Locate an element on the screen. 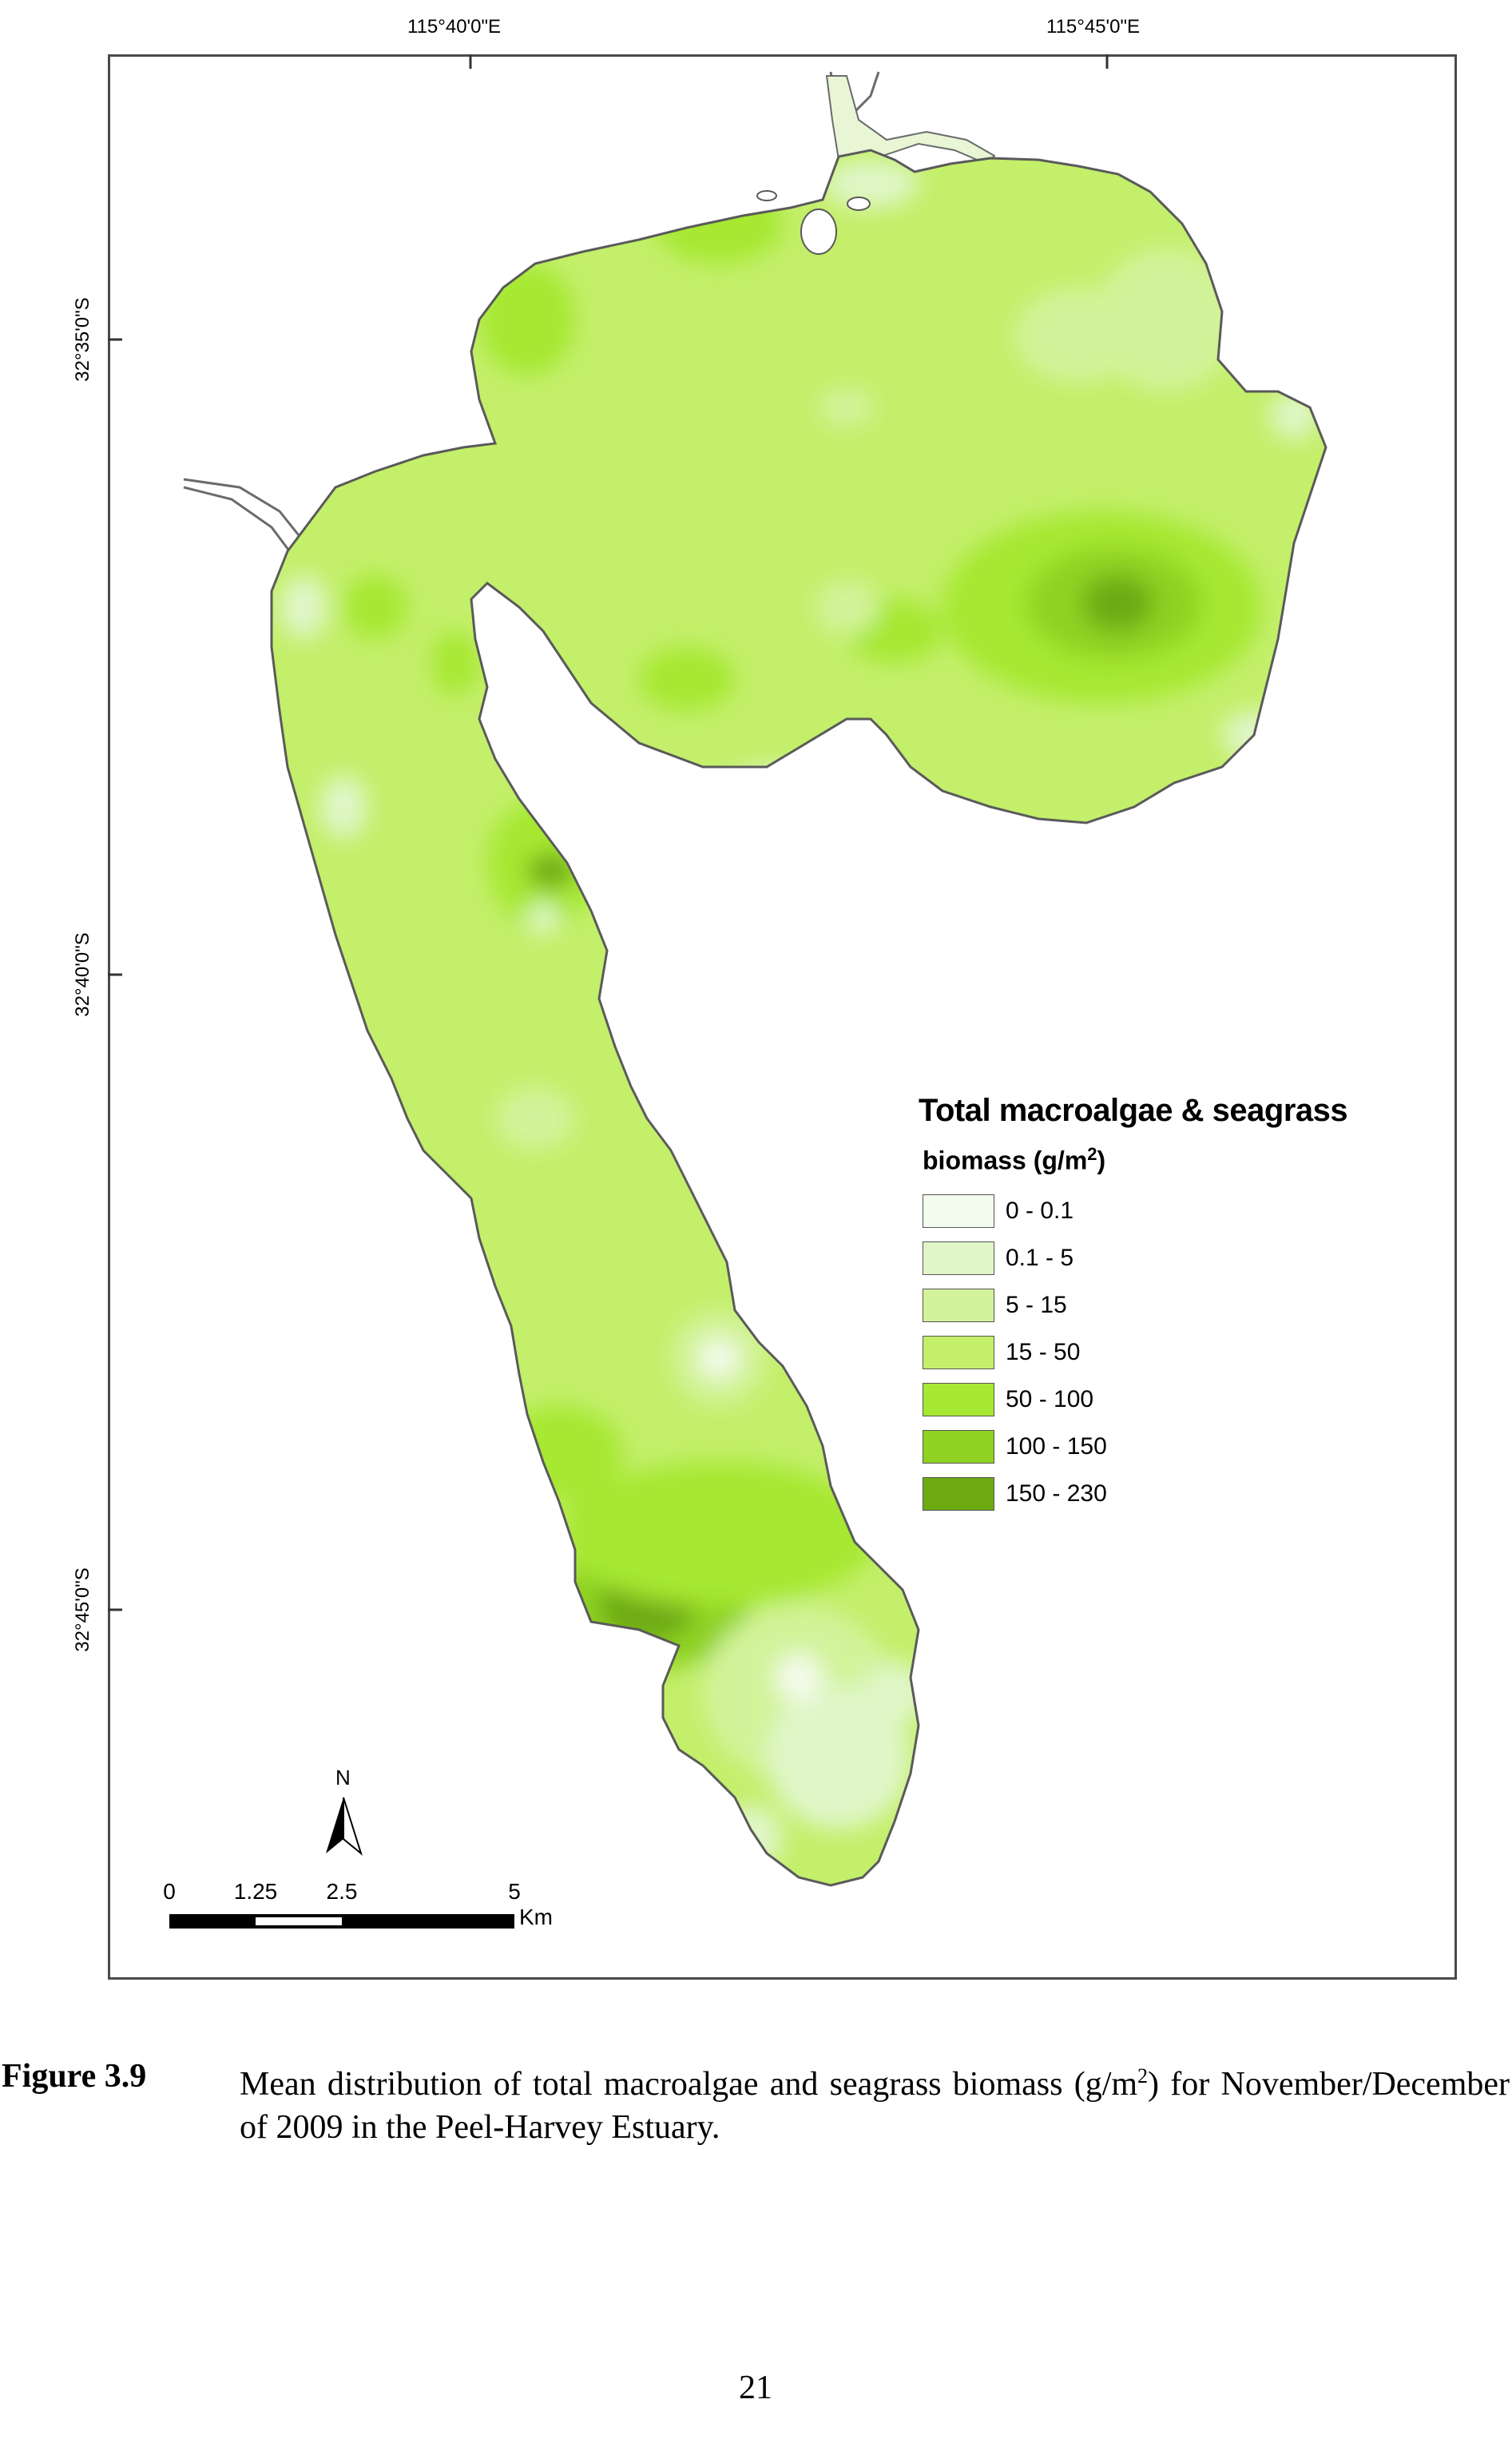 This screenshot has width=1512, height=2443. legend-item: 5 - 15 is located at coordinates (995, 1305).